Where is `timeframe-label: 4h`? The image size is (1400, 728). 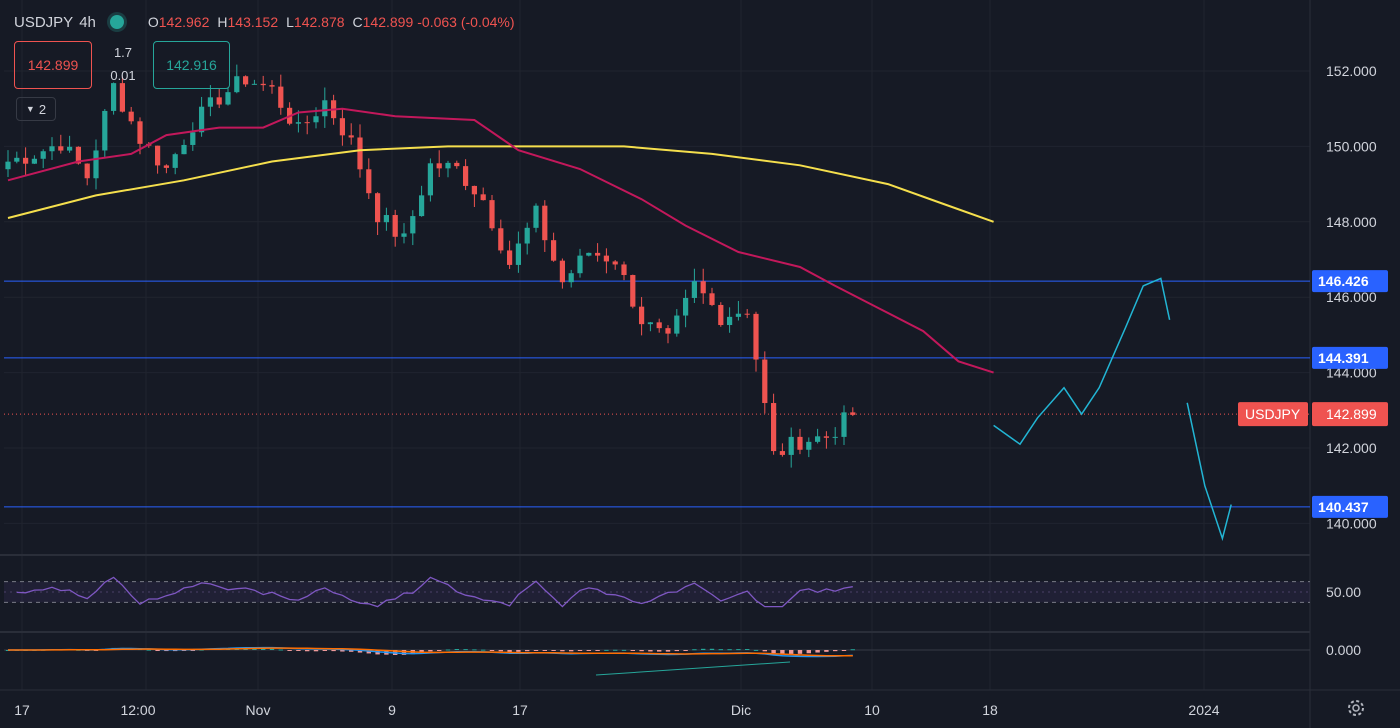
timeframe-label: 4h is located at coordinates (87, 22).